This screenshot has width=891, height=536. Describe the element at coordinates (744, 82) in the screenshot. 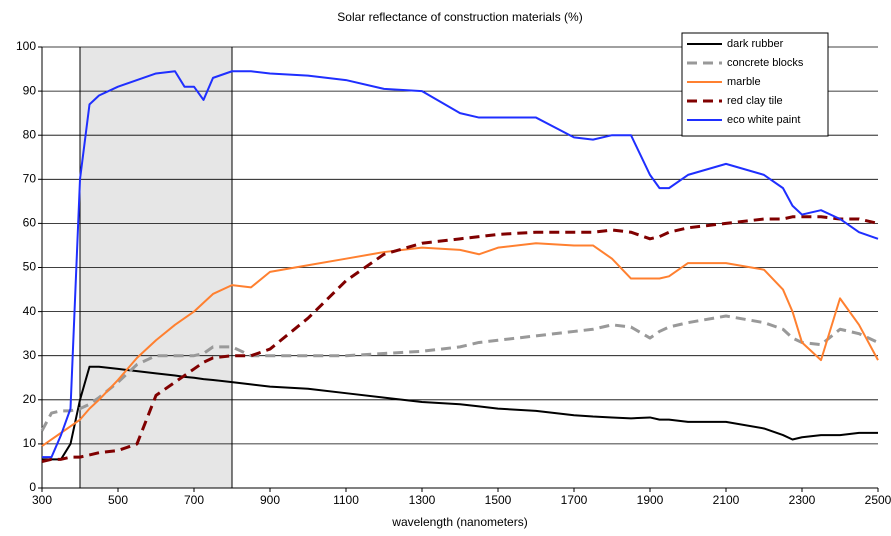

I see `legend-label: marble` at that location.